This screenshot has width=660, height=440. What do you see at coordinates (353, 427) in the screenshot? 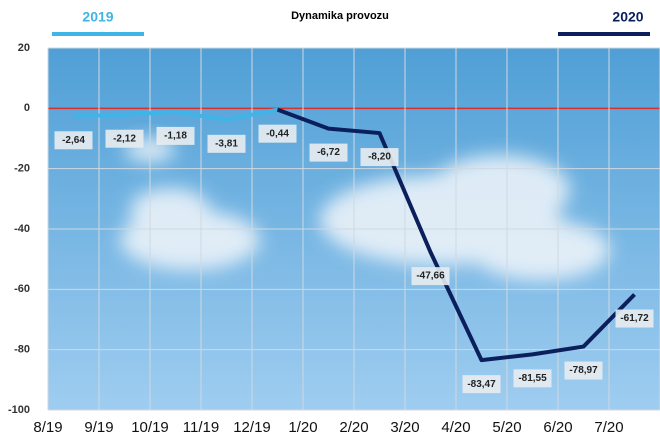
I see `x-tick-label: 2/20` at bounding box center [353, 427].